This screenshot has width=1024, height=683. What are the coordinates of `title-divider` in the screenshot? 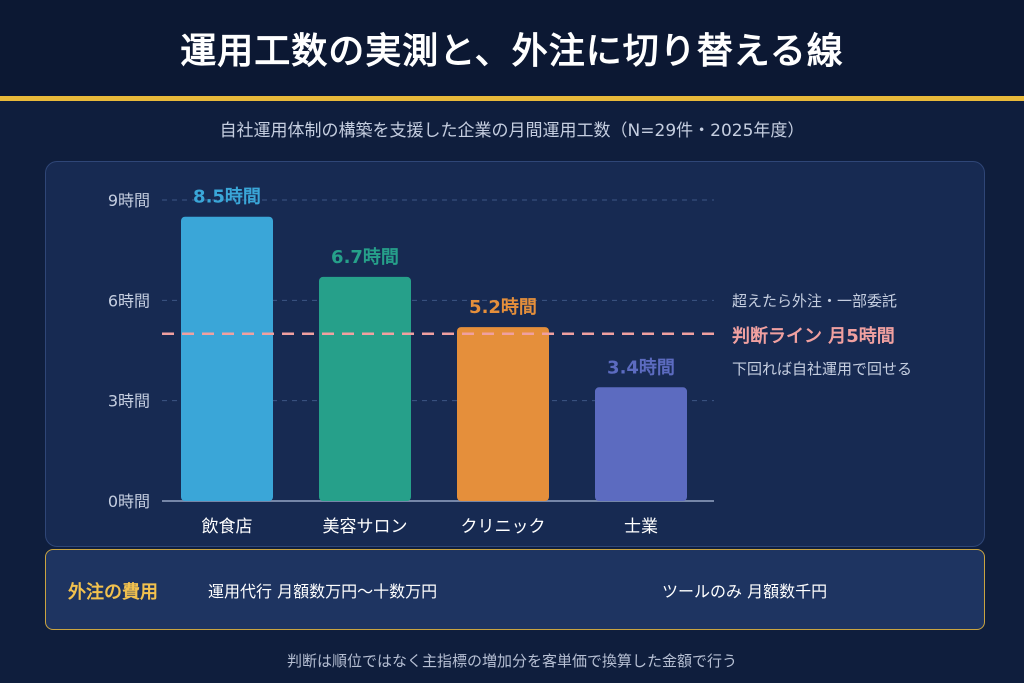 It's located at (512, 98).